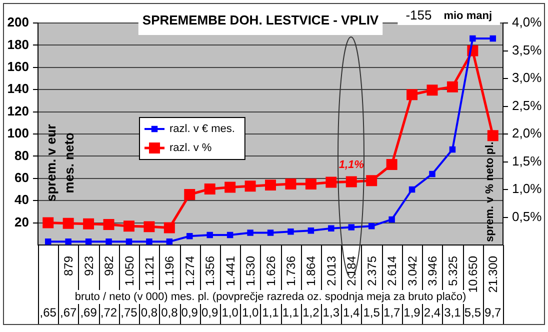  I want to click on x-tick-label: 1.441, so click(230, 271).